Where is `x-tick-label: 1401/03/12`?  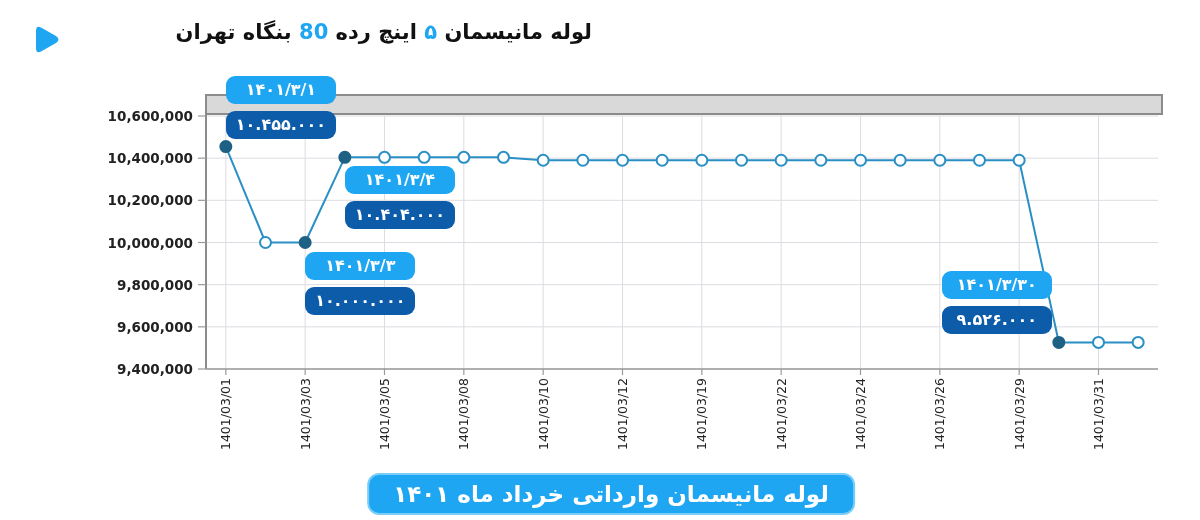 x-tick-label: 1401/03/12 is located at coordinates (622, 414).